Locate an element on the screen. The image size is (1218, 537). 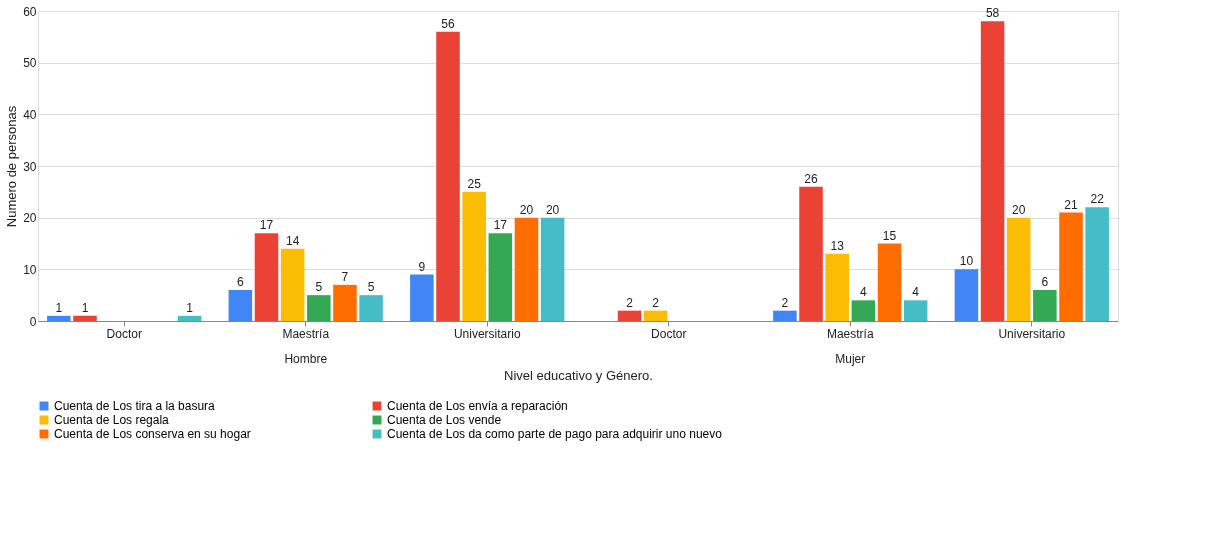
data-label: 10 is located at coordinates (966, 261).